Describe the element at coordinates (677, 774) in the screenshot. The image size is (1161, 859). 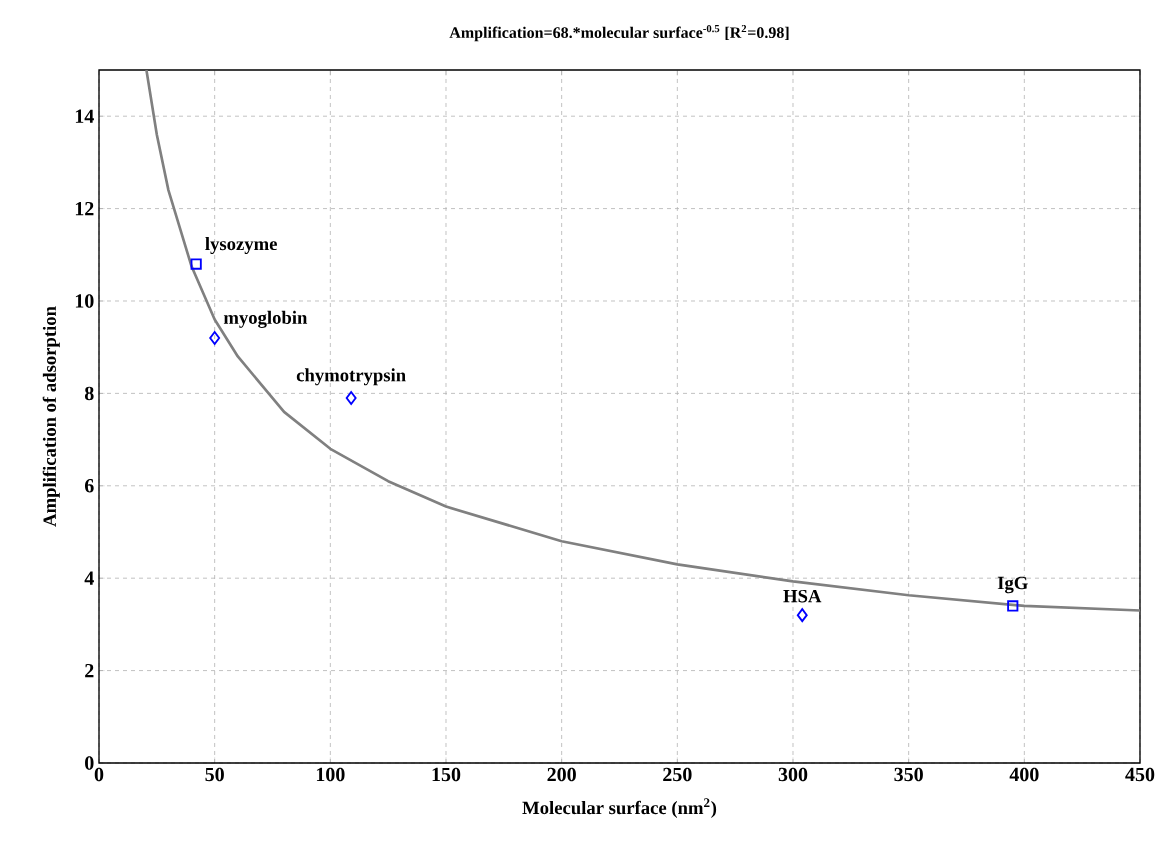
I see `x-tick-label: 250` at that location.